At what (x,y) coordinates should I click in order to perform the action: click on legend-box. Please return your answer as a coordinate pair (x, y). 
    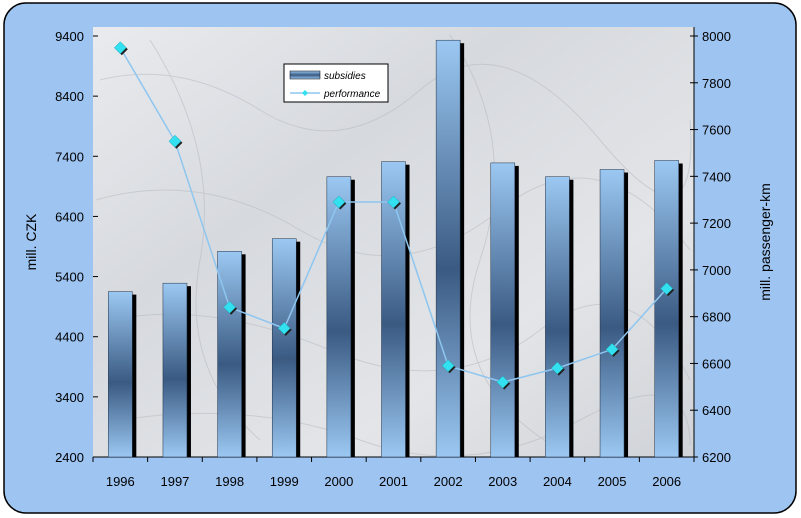
    Looking at the image, I should click on (336, 83).